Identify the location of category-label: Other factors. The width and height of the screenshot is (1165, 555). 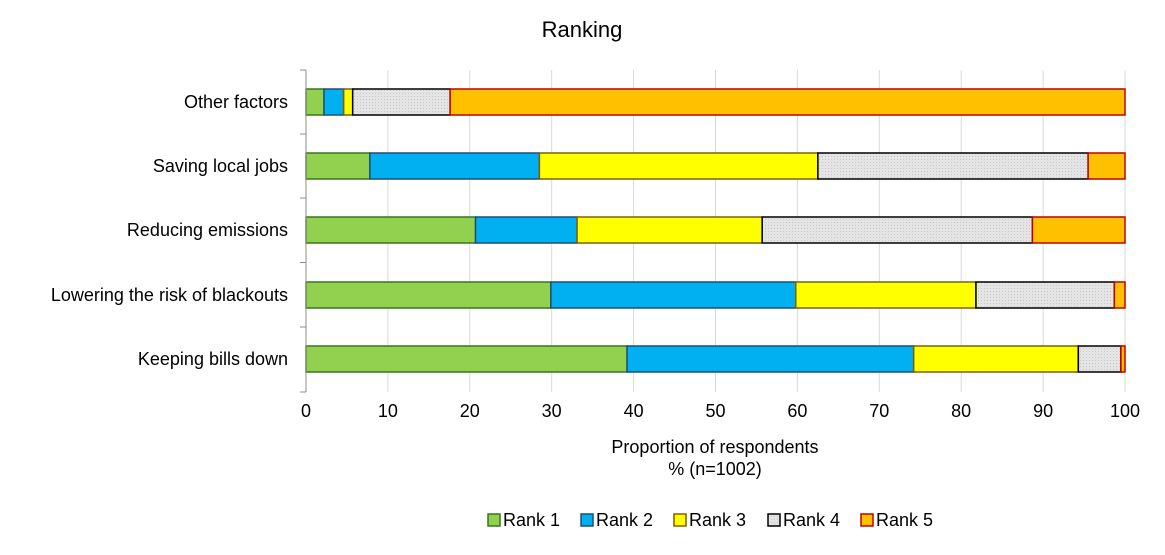
(236, 102).